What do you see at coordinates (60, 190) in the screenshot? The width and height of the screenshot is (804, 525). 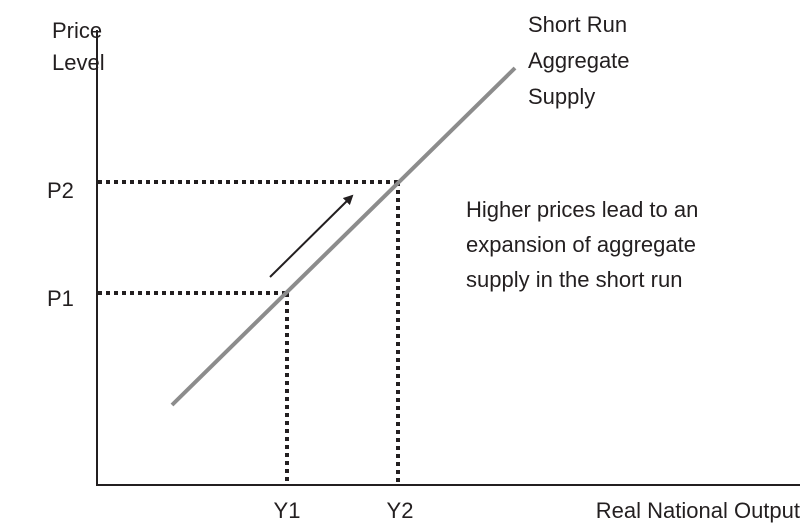 I see `price-label: P2` at bounding box center [60, 190].